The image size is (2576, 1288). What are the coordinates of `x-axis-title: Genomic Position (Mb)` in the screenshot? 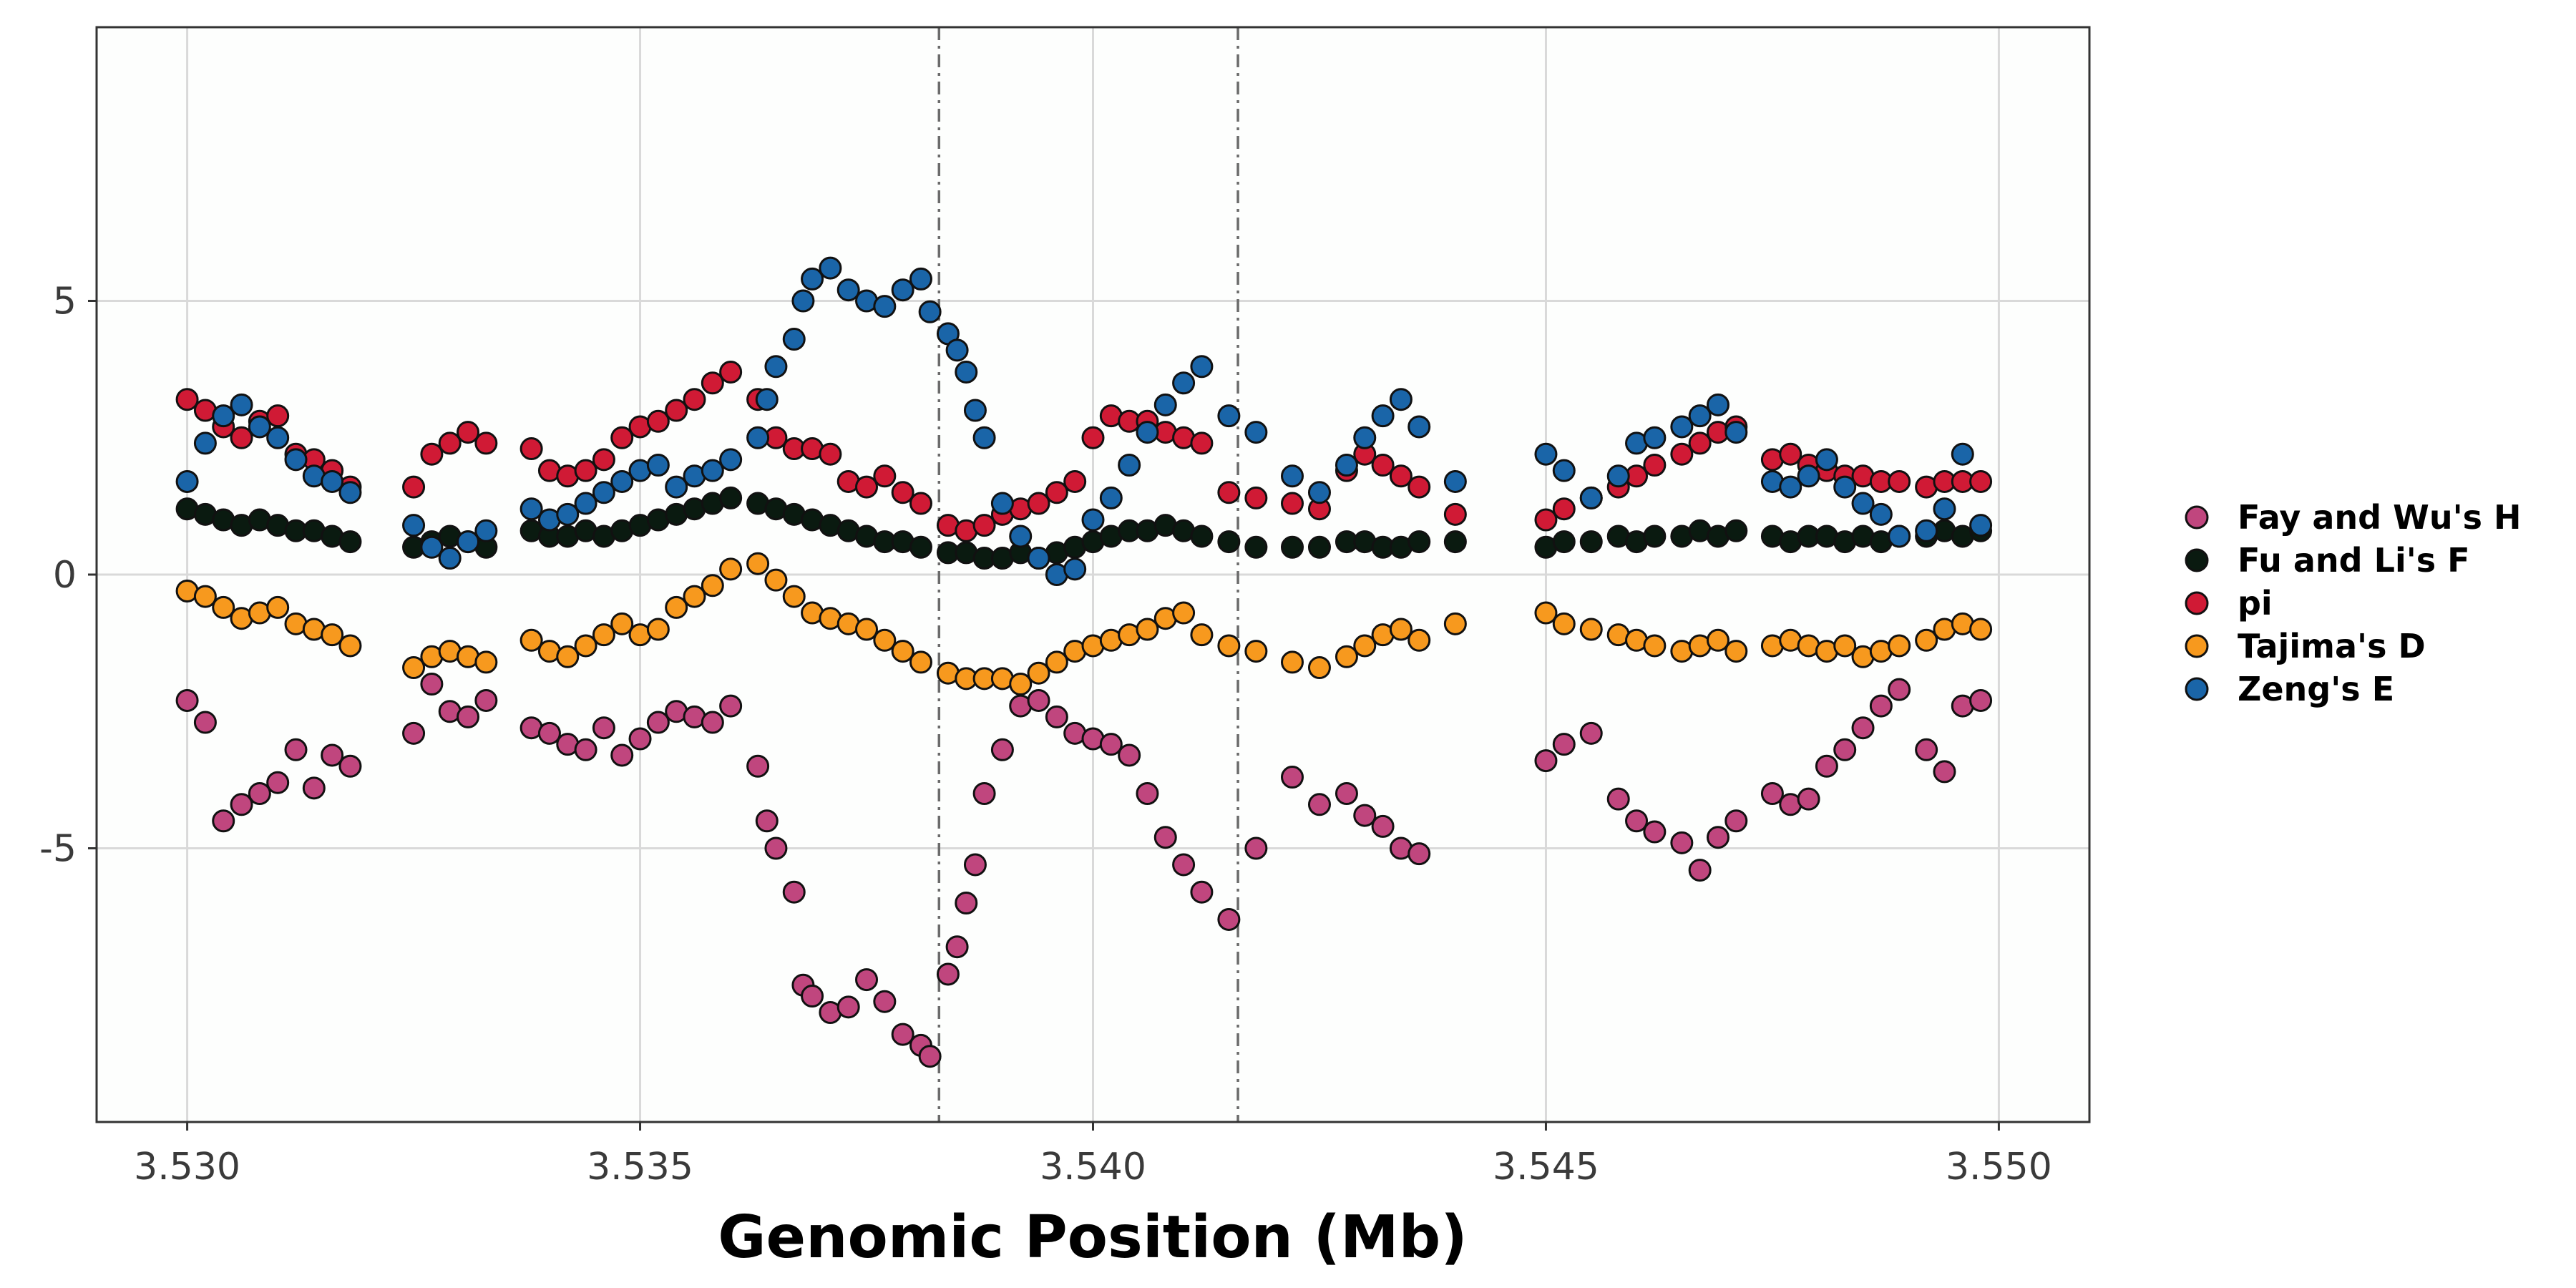 It's located at (1093, 1238).